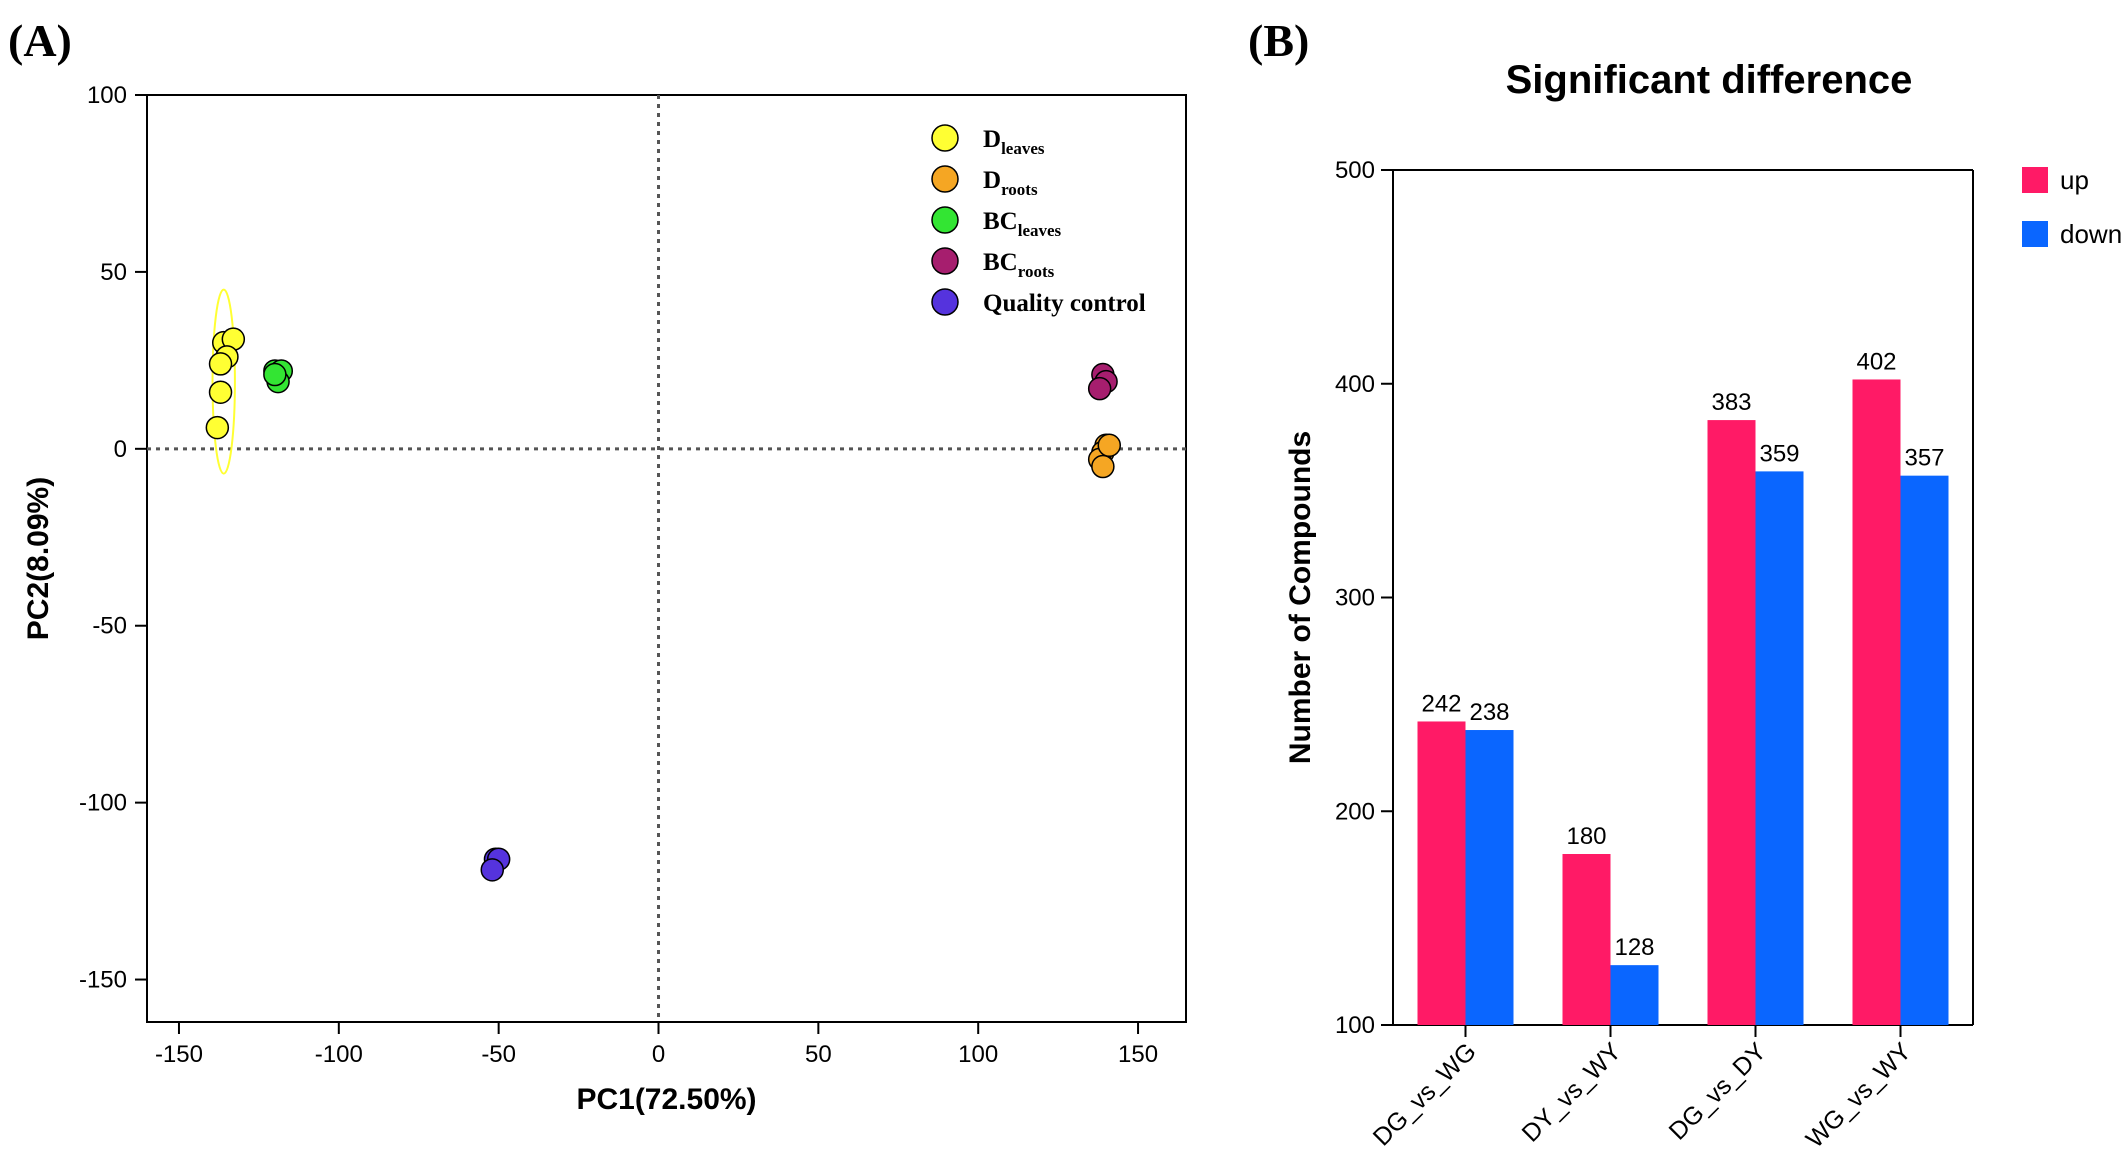  Describe the element at coordinates (1355, 170) in the screenshot. I see `bar-y-tick-label: 500` at that location.